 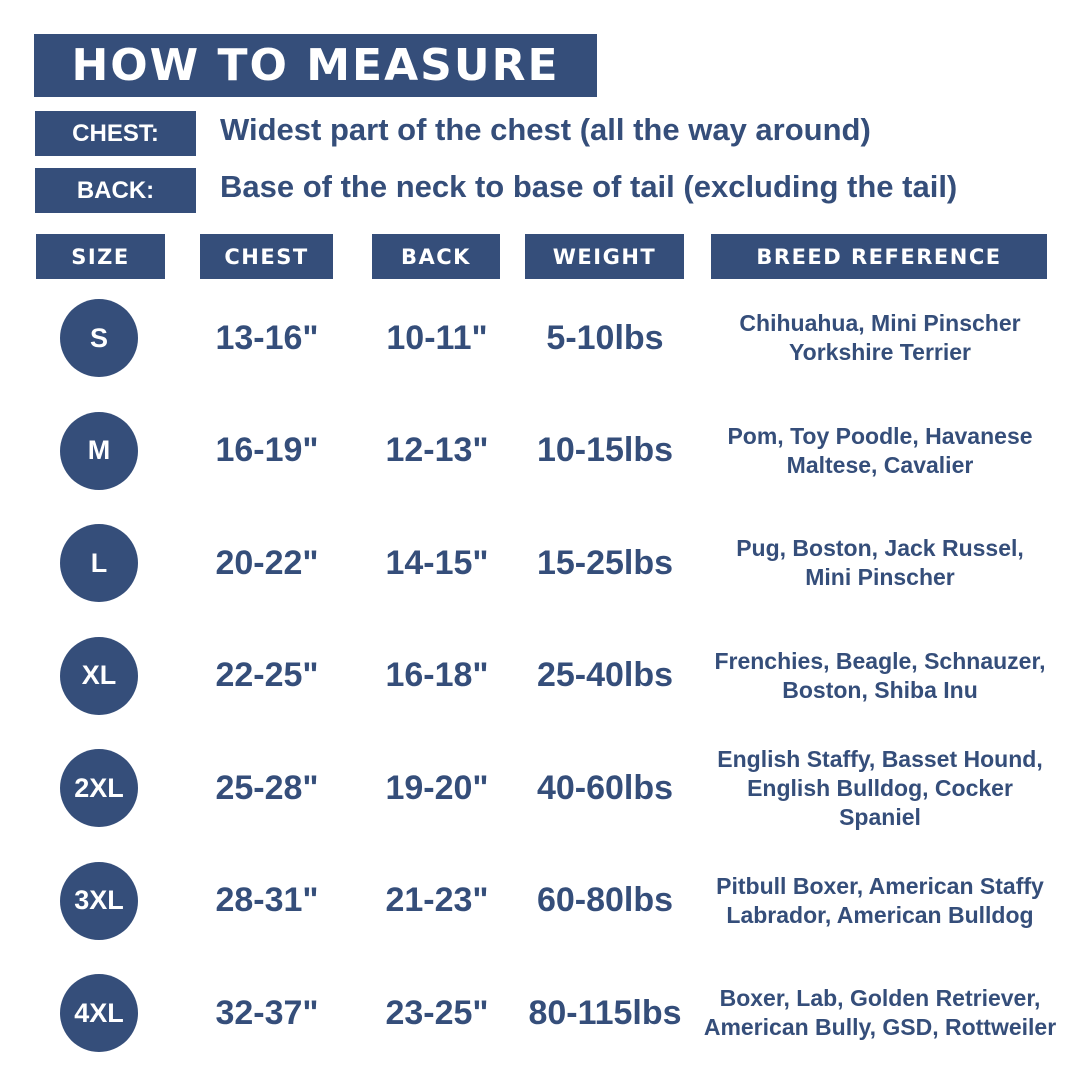 What do you see at coordinates (605, 562) in the screenshot?
I see `weight-value: 15-25lbs` at bounding box center [605, 562].